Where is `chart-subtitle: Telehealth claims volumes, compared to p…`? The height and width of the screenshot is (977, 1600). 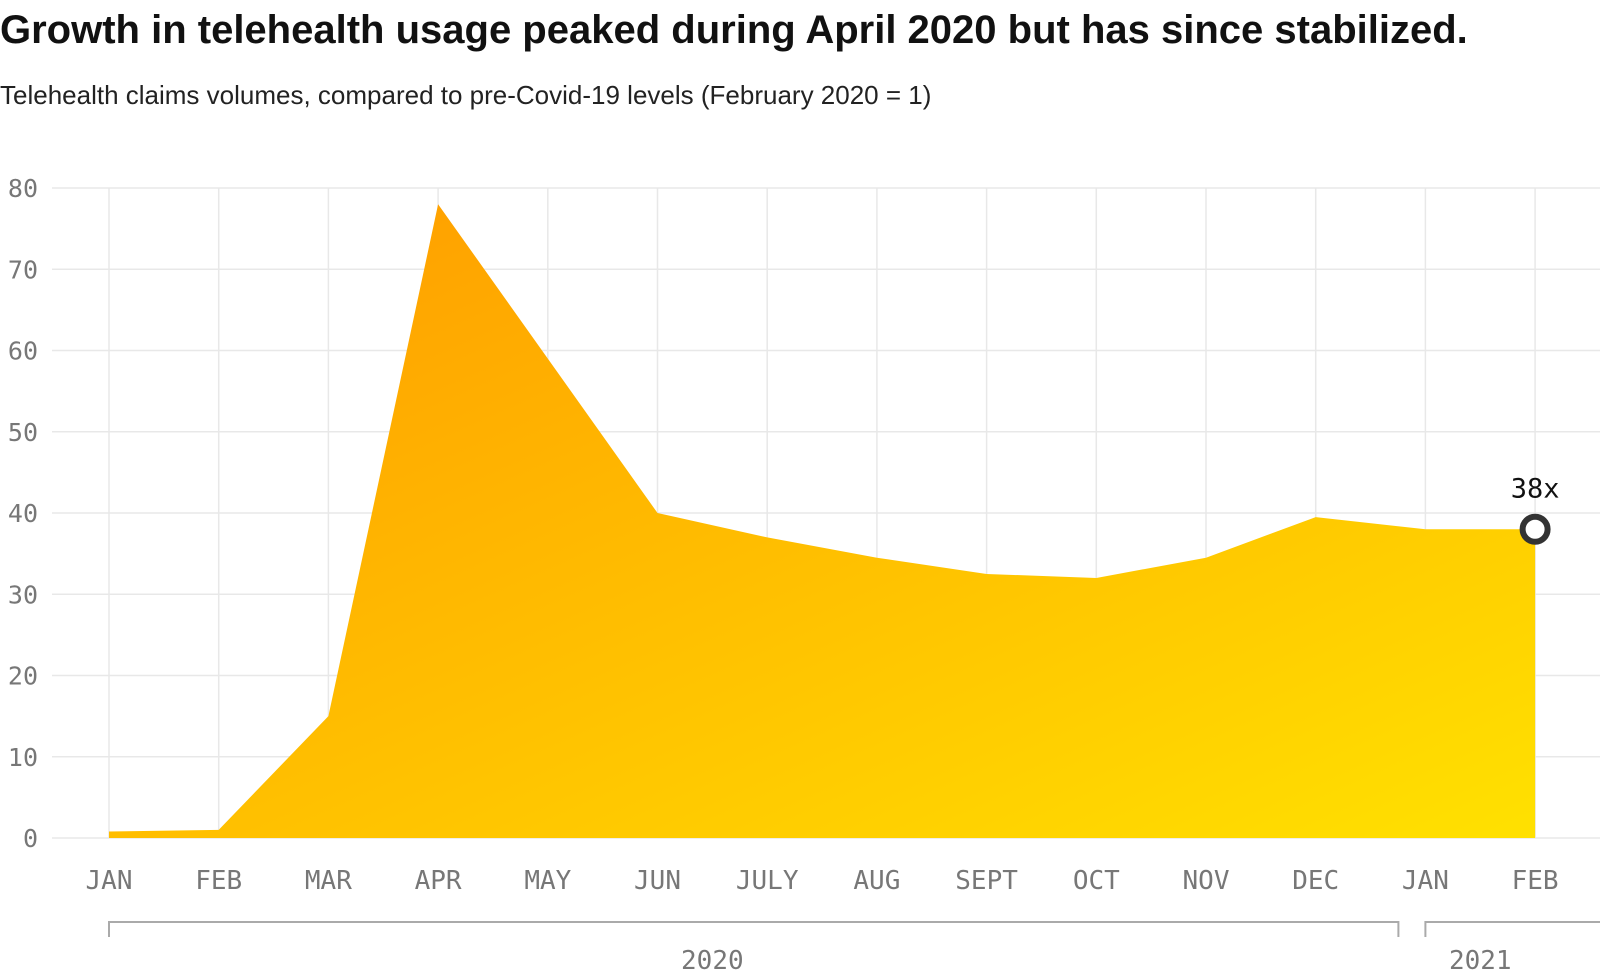 chart-subtitle: Telehealth claims volumes, compared to p… is located at coordinates (466, 95).